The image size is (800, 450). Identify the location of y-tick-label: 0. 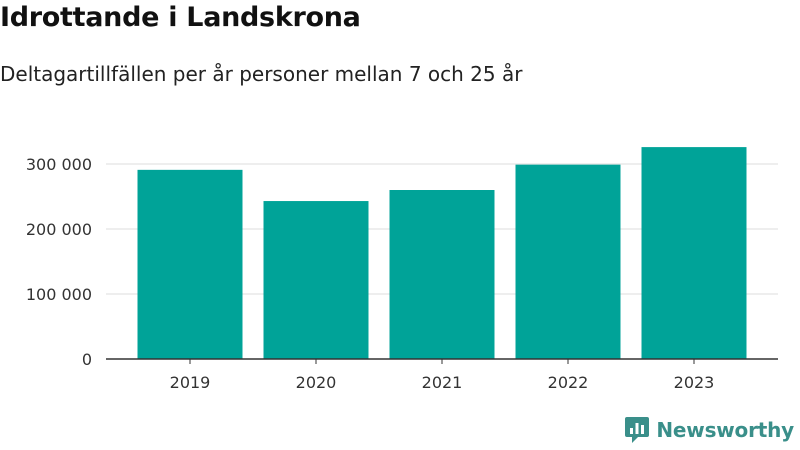
(87, 359).